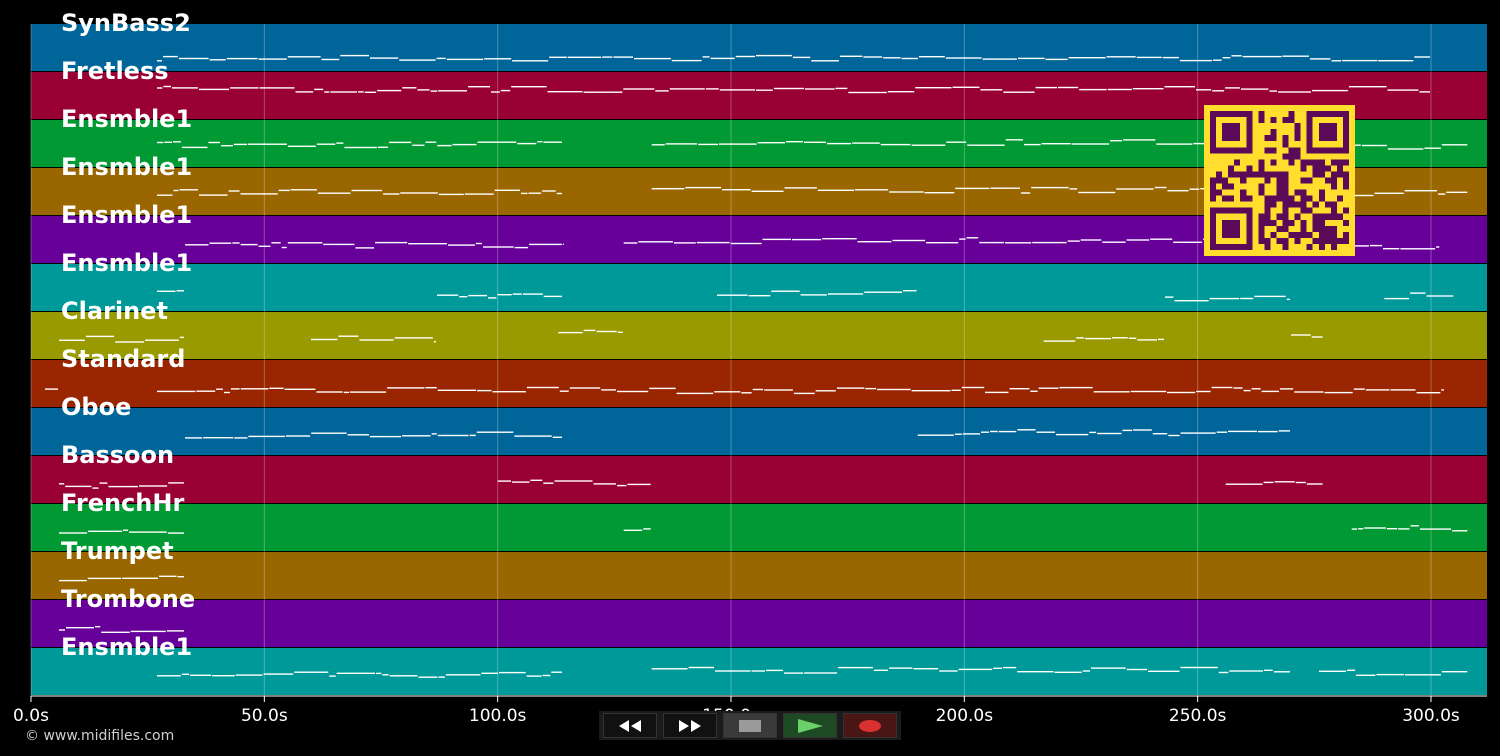  What do you see at coordinates (964, 716) in the screenshot?
I see `x-tick-label: 200.0s` at bounding box center [964, 716].